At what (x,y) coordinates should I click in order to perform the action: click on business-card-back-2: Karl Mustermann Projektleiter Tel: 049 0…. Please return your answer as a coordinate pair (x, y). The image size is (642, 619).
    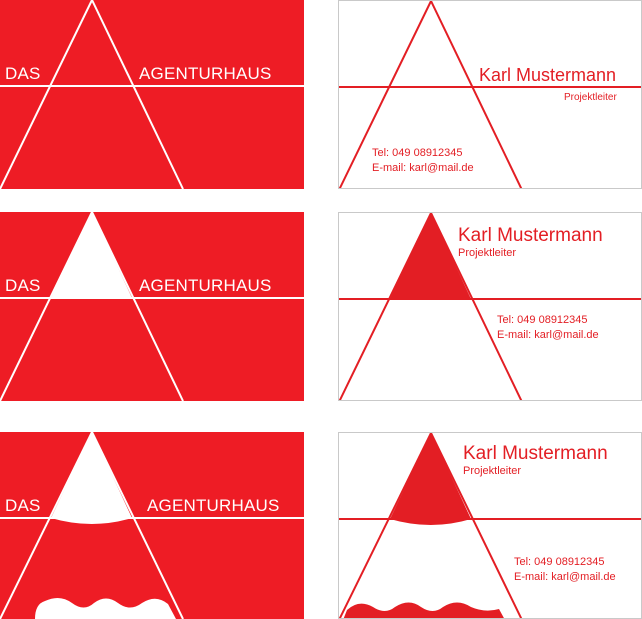
    Looking at the image, I should click on (490, 306).